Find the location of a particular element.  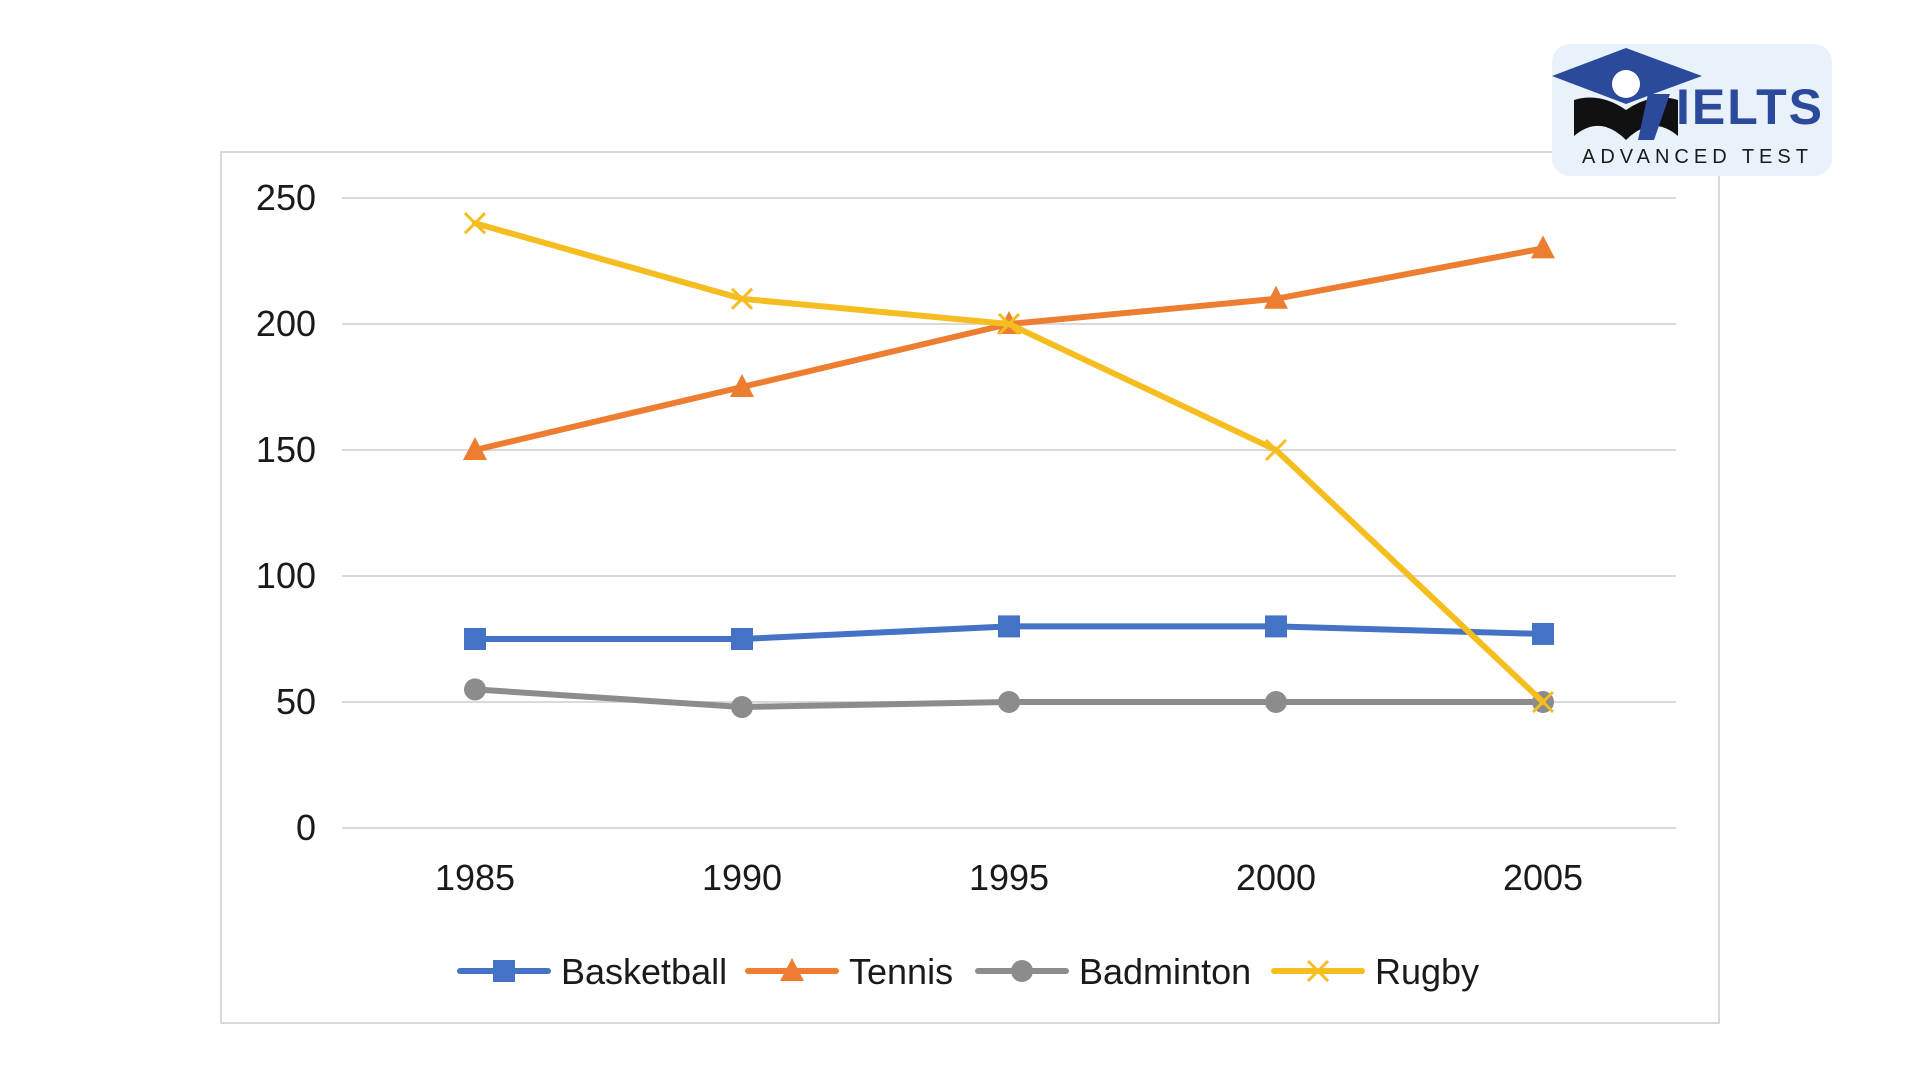

logo-v-mark-icon is located at coordinates (1654, 117).